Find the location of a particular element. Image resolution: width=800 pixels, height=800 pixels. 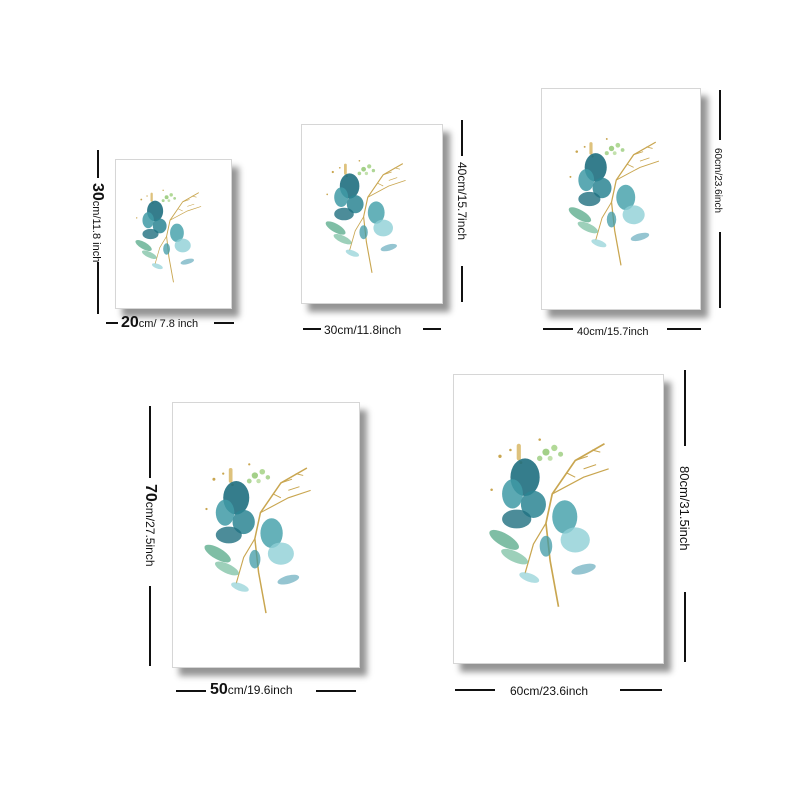

height-label-50x70: 70cm/27.5inch is located at coordinates (150, 525).